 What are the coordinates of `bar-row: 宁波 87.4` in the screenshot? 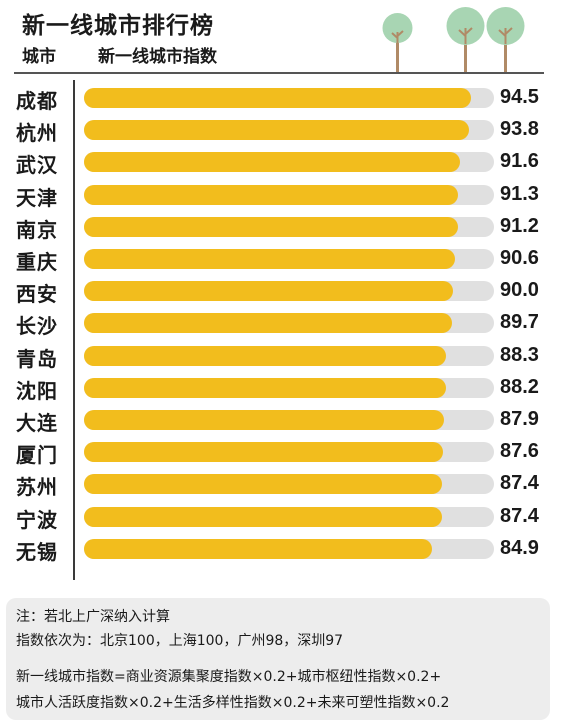 It's located at (281, 517).